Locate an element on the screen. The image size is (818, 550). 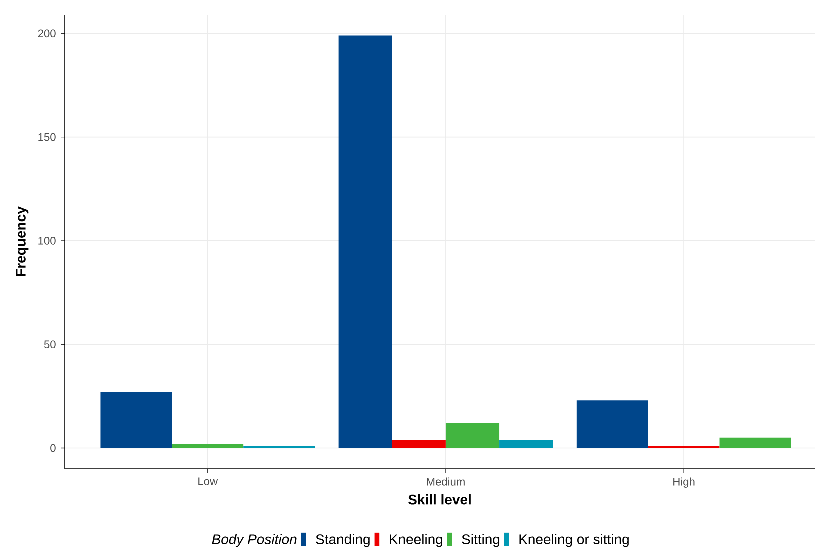
x-tick-label: High is located at coordinates (684, 483).